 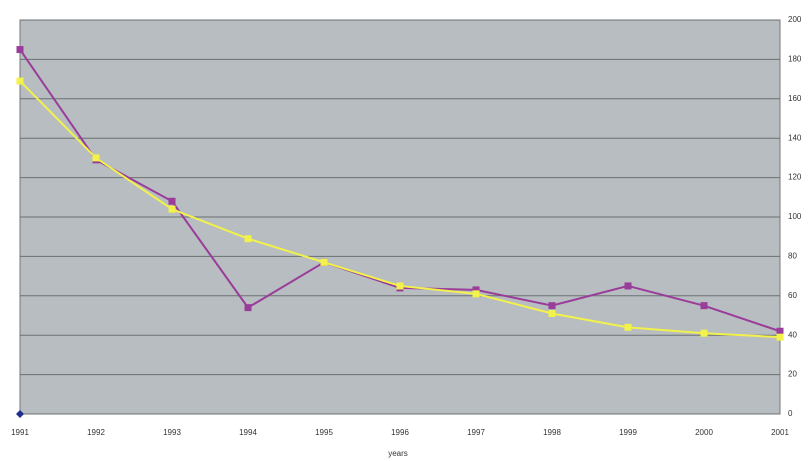 I want to click on y-tick-label: 160, so click(x=795, y=98).